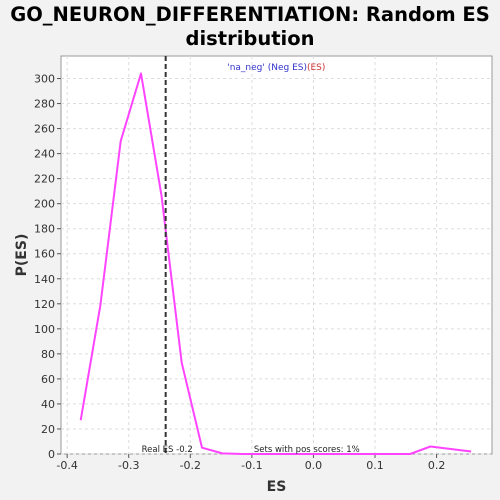  I want to click on x-axis-label: ES, so click(277, 487).